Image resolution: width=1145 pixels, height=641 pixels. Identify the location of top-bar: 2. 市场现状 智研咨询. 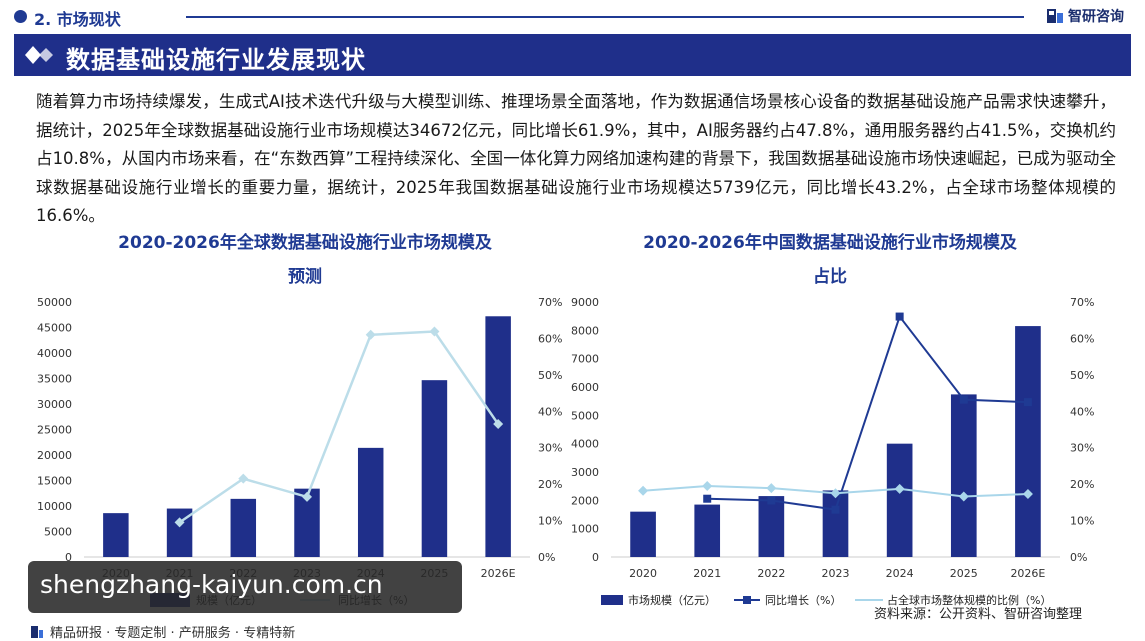
(572, 17).